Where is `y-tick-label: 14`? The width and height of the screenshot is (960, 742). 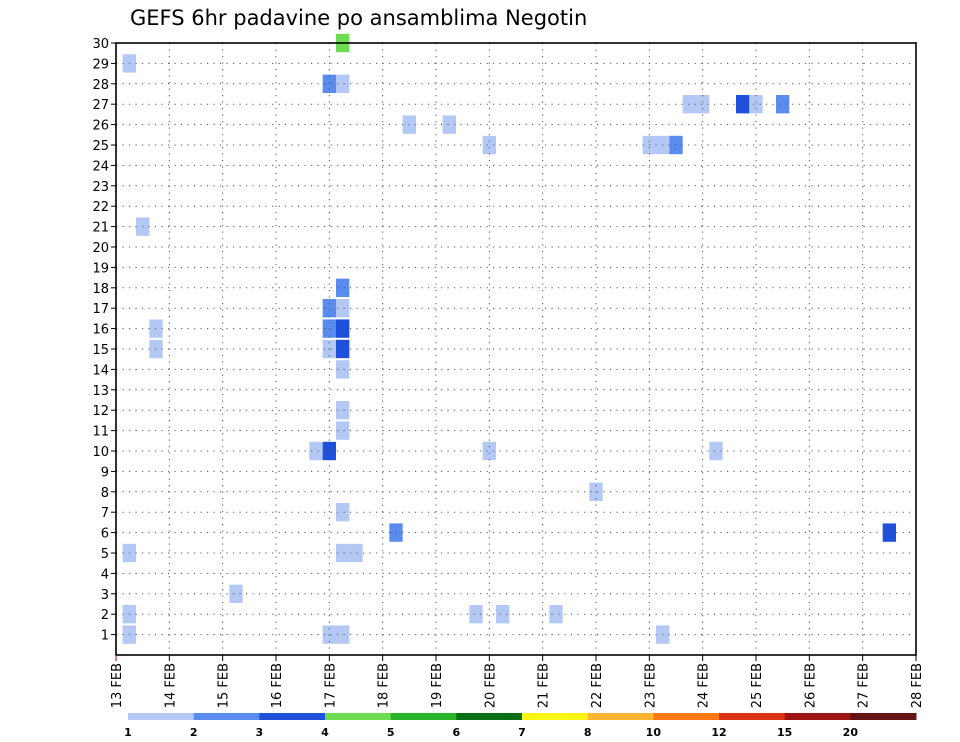 y-tick-label: 14 is located at coordinates (100, 370).